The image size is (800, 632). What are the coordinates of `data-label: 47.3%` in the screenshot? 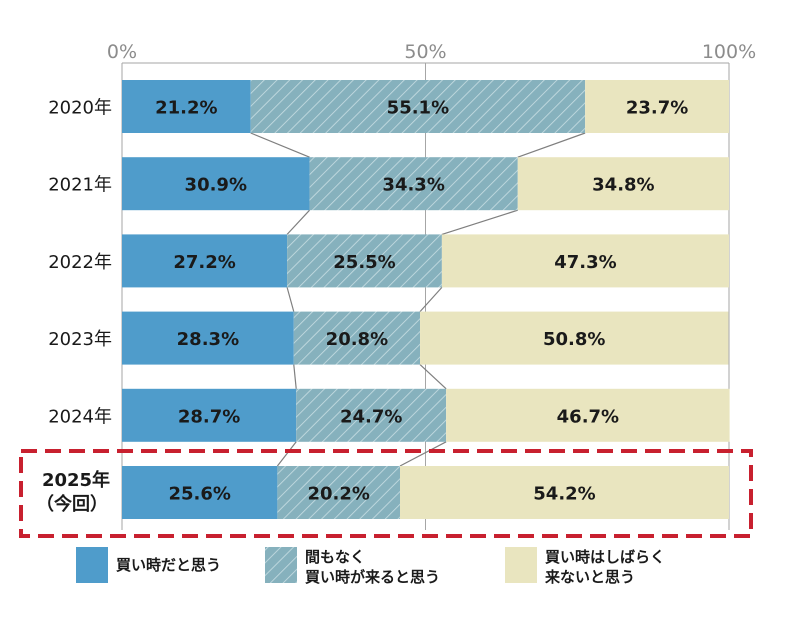 It's located at (585, 262).